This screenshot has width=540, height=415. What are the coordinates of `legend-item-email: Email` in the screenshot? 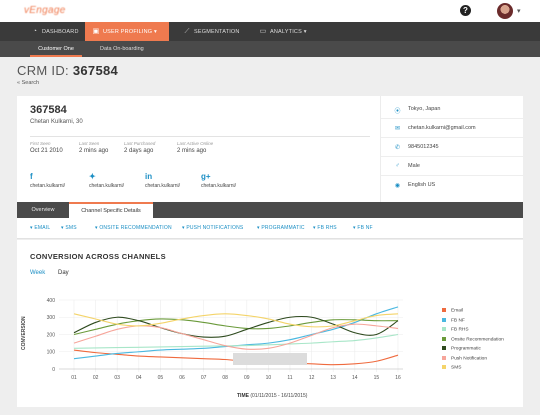 It's located at (473, 313).